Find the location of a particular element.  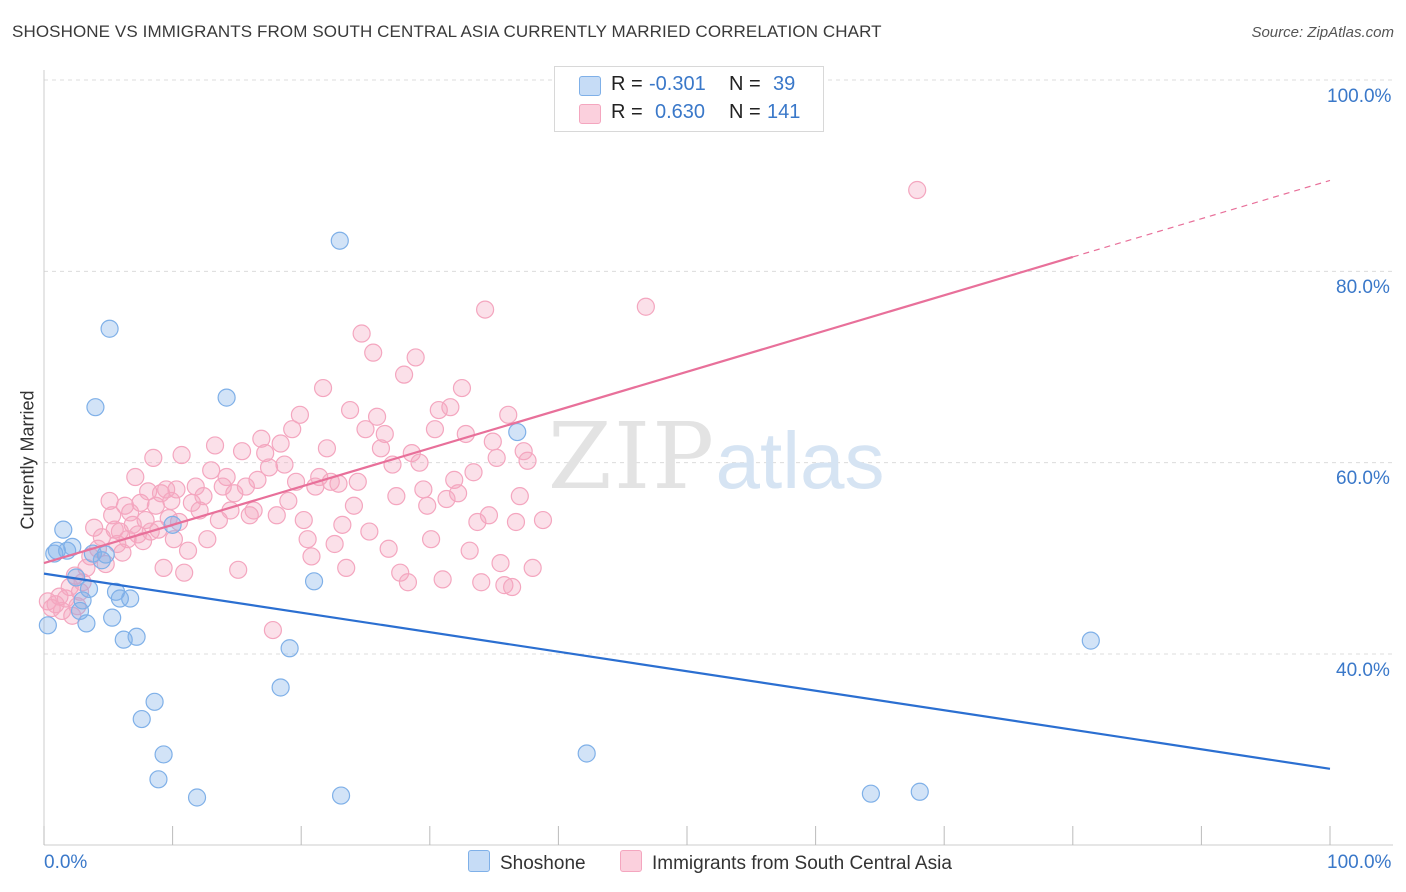

bottom-shoshone-label: Shoshone is located at coordinates (543, 863).